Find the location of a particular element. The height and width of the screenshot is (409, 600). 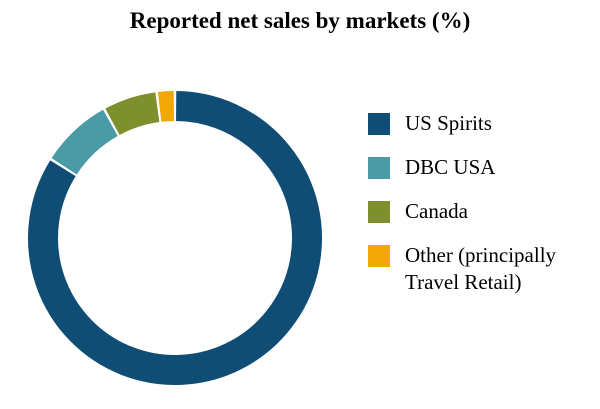

legend-item: Canada is located at coordinates (483, 211).